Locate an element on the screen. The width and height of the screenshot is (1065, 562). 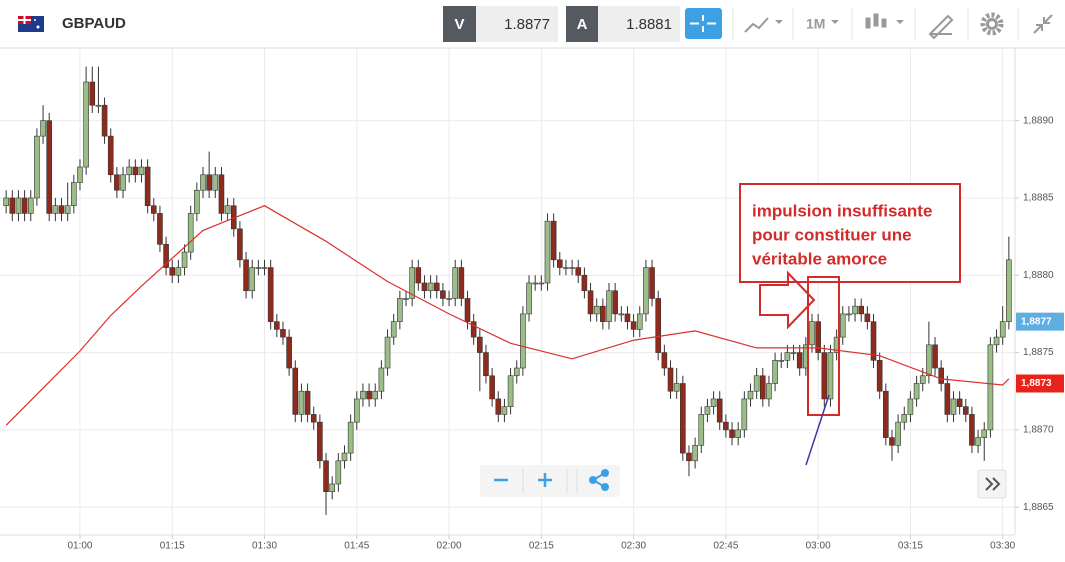
bid-badge is located at coordinates (459, 24).